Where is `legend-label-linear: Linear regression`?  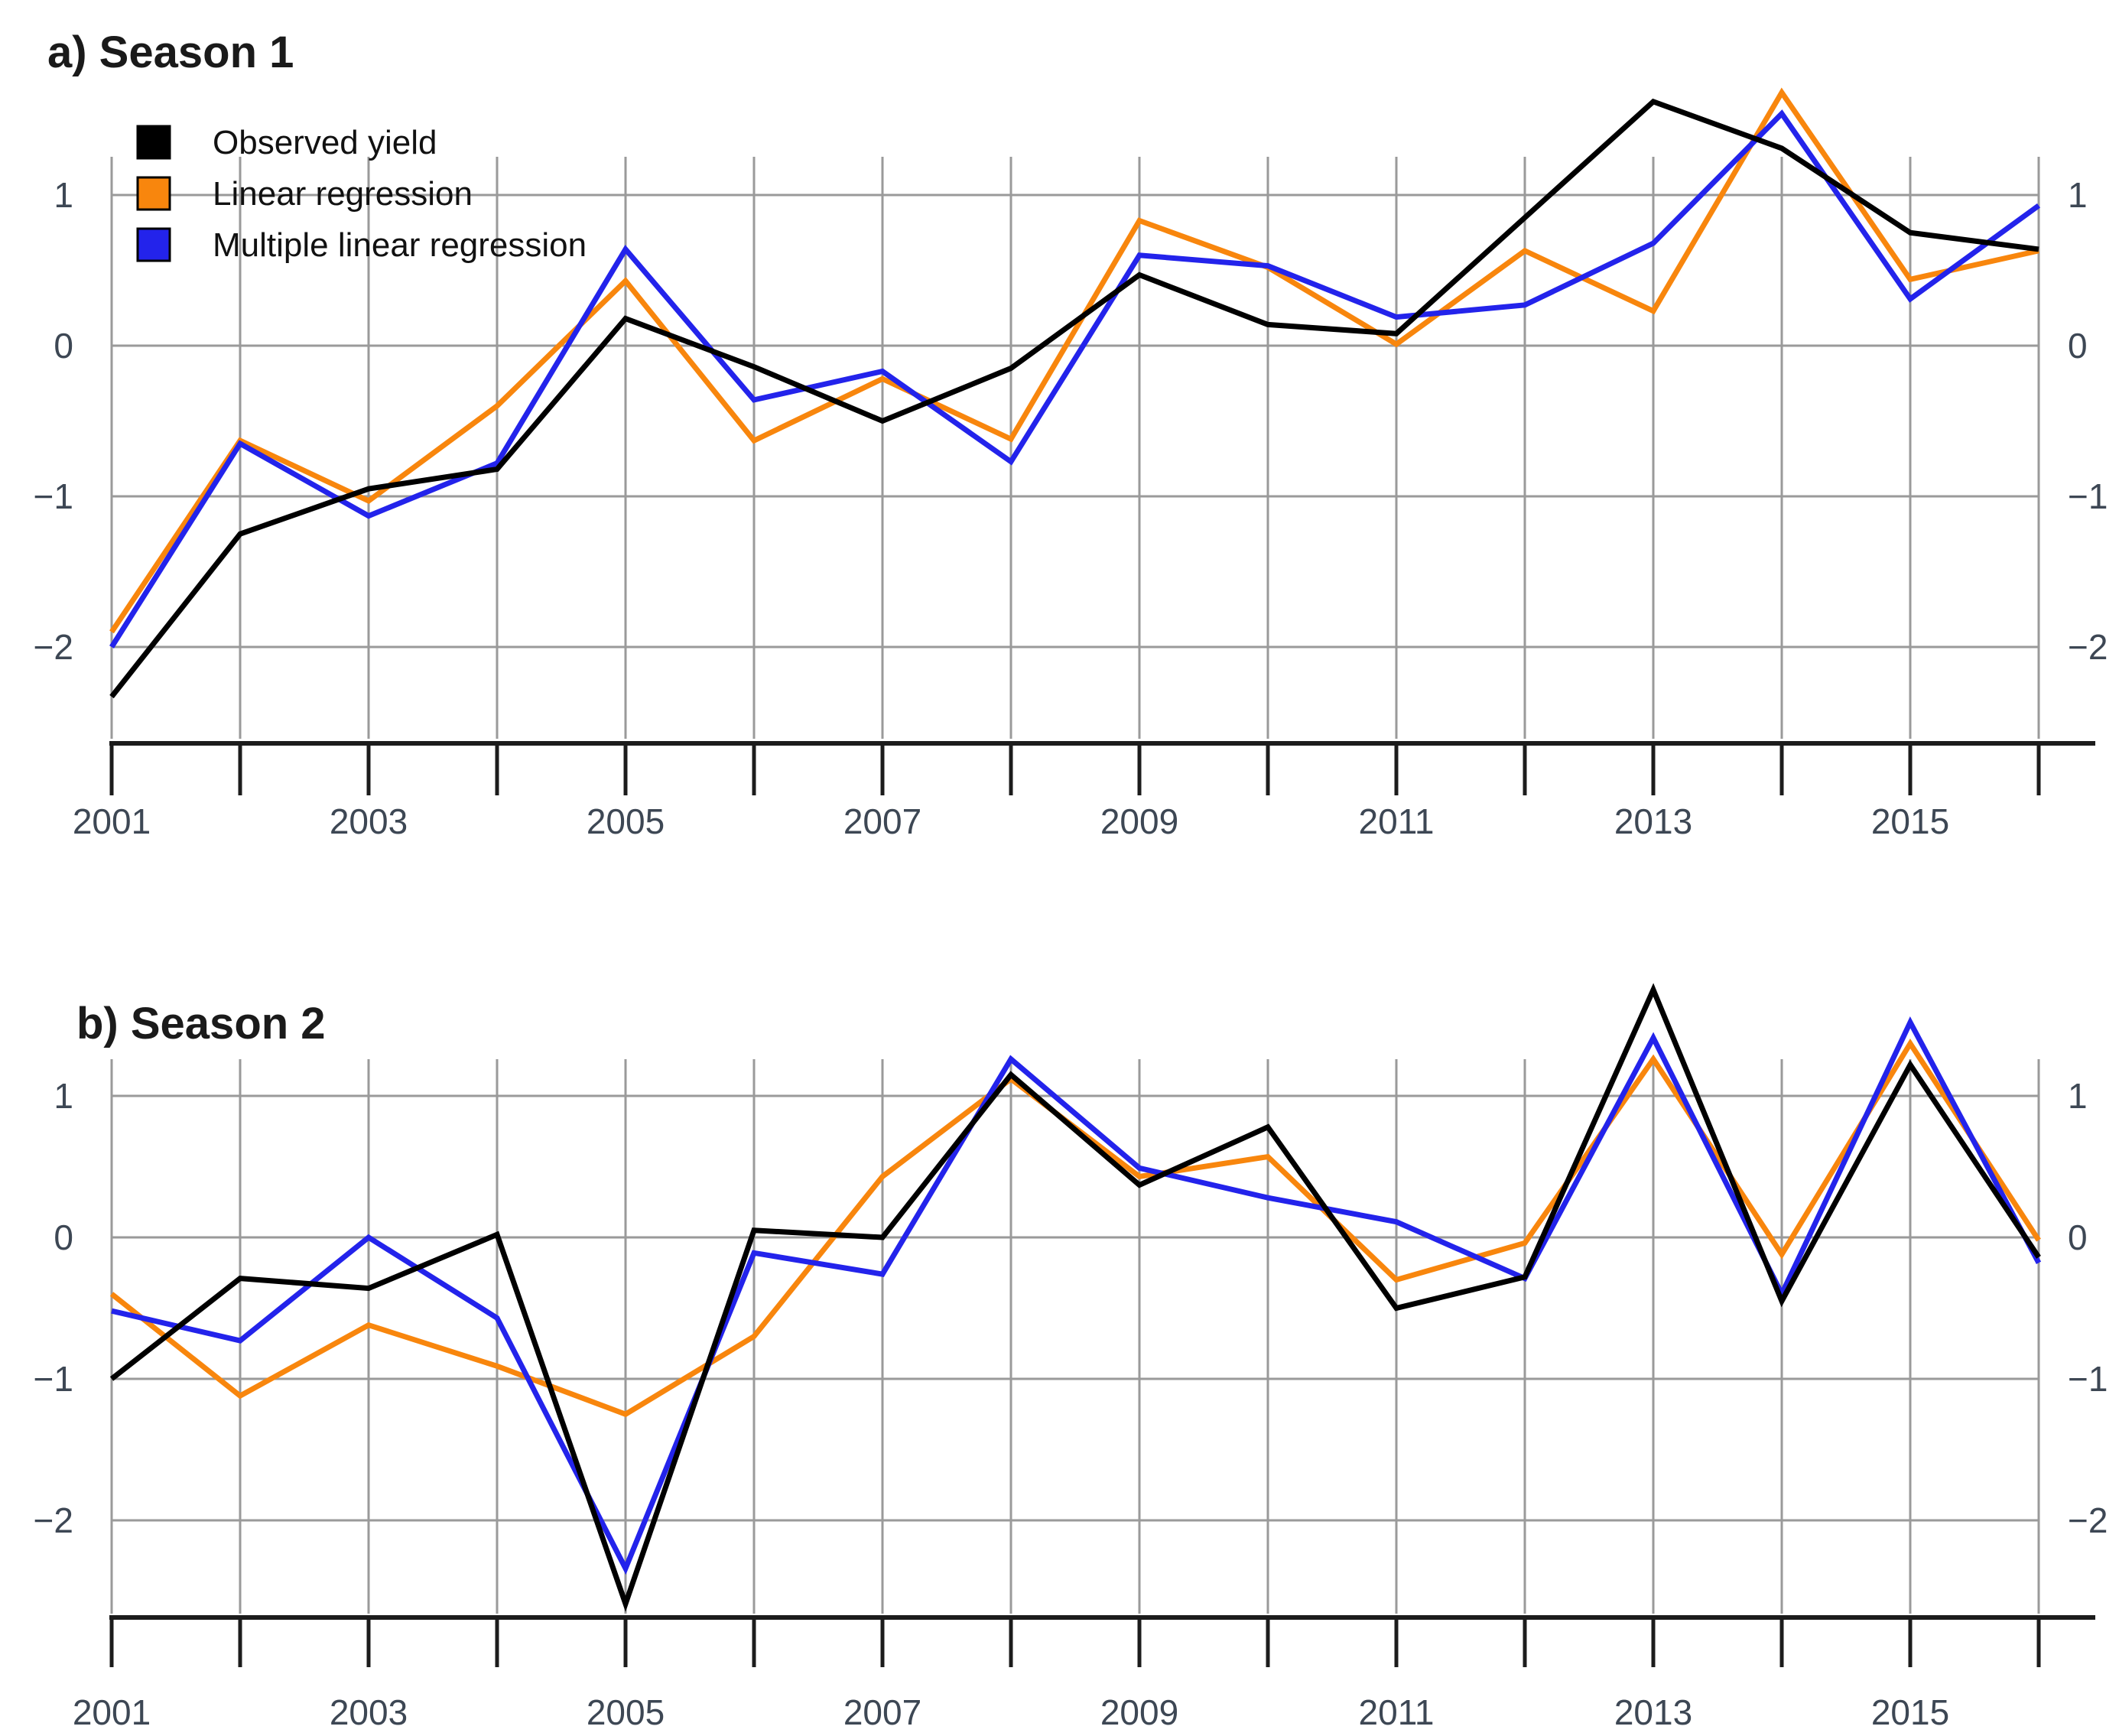
legend-label-linear: Linear regression is located at coordinates (343, 194).